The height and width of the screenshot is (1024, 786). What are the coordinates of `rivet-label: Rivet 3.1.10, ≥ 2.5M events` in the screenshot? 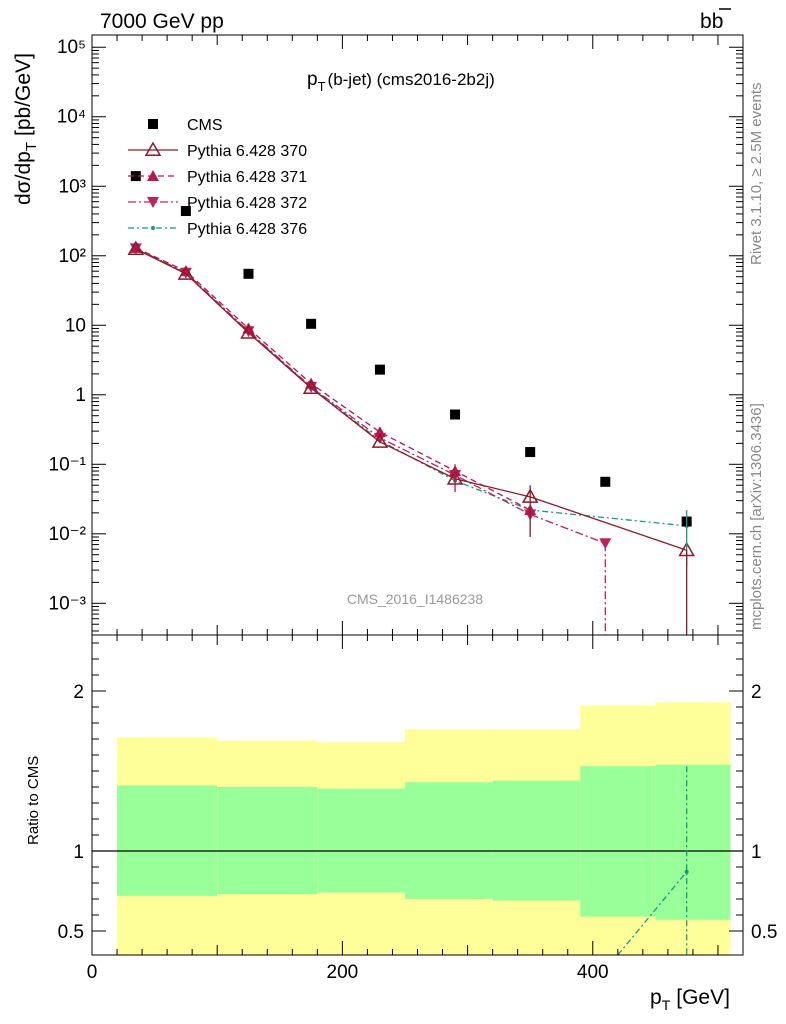 It's located at (756, 174).